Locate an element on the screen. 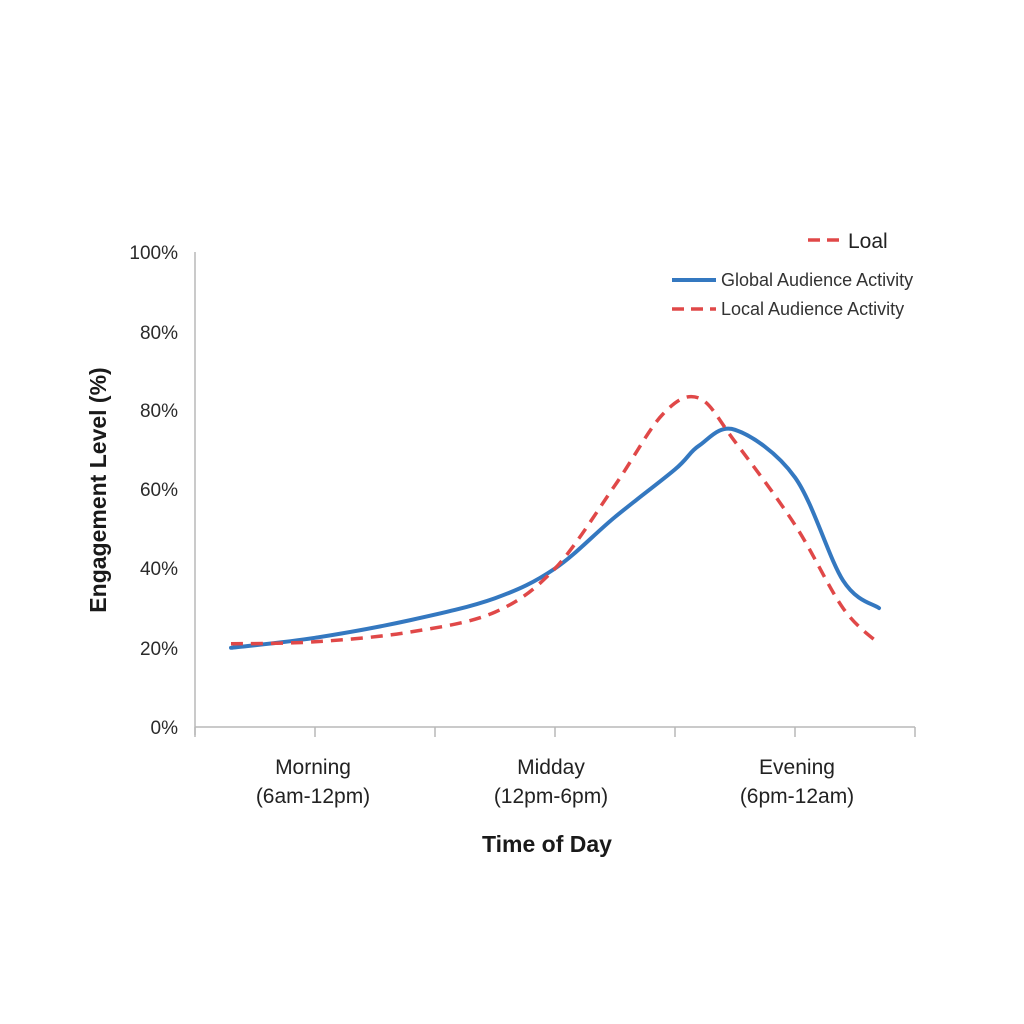  x-axis-title: Time of Day is located at coordinates (547, 844).